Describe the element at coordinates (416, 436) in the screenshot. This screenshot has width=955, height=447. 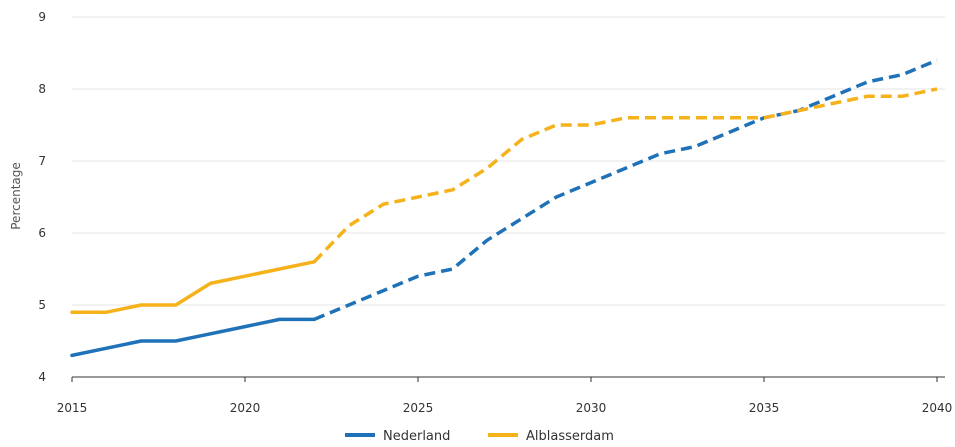
I see `legend-label-nederland: Nederland` at that location.